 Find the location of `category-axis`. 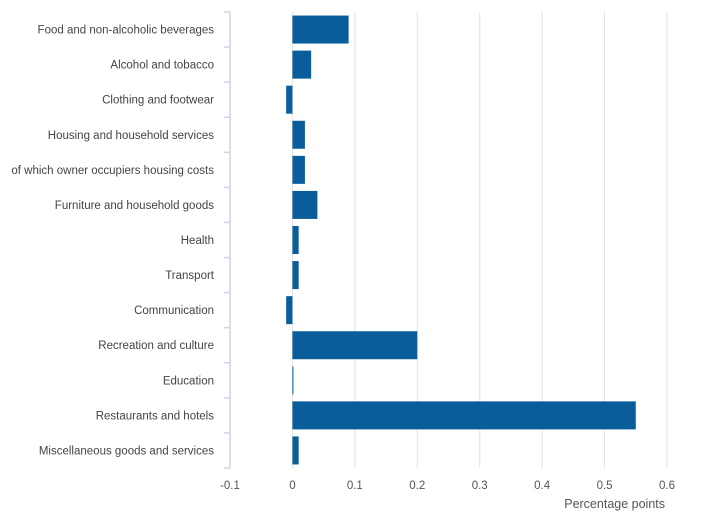

category-axis is located at coordinates (227, 240).